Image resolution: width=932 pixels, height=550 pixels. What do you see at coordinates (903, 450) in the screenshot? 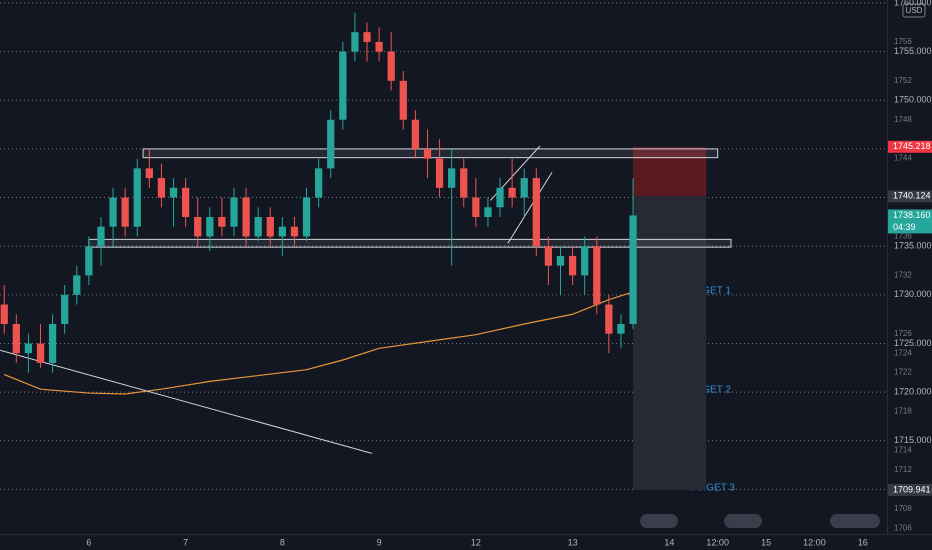
I see `y-tick-label: 1714` at bounding box center [903, 450].